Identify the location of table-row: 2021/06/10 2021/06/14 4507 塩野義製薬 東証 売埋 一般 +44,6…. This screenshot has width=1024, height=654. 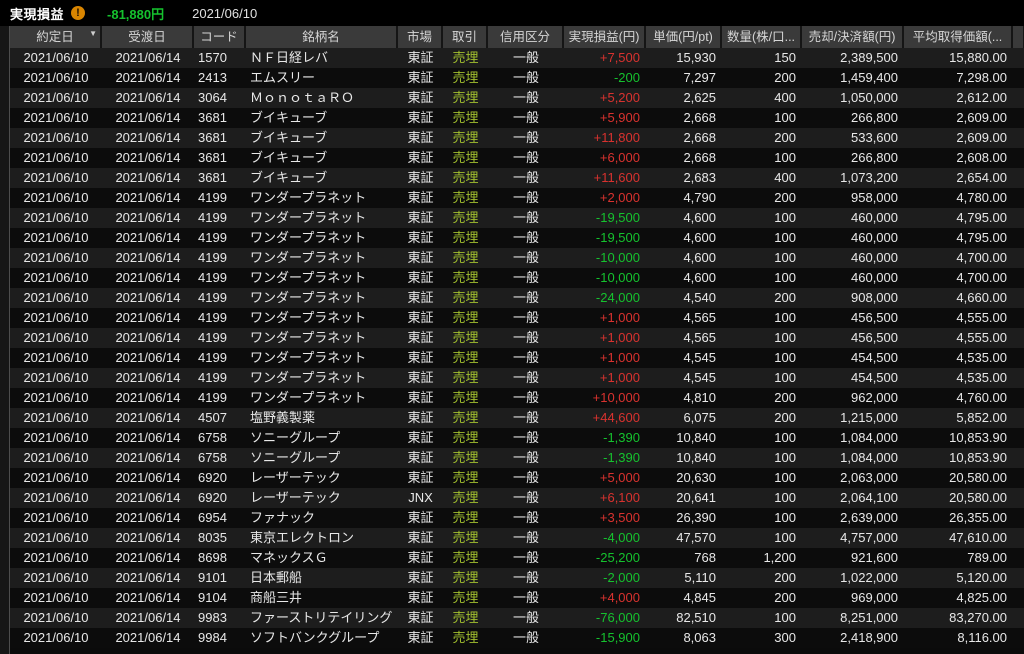
(517, 418).